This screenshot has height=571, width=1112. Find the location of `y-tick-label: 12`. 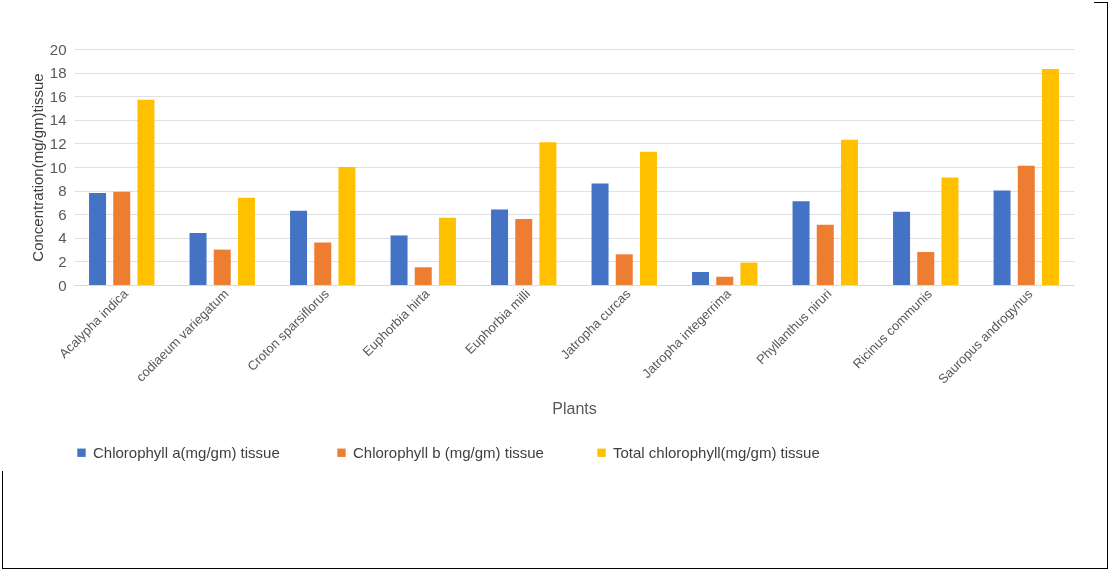

y-tick-label: 12 is located at coordinates (58, 143).